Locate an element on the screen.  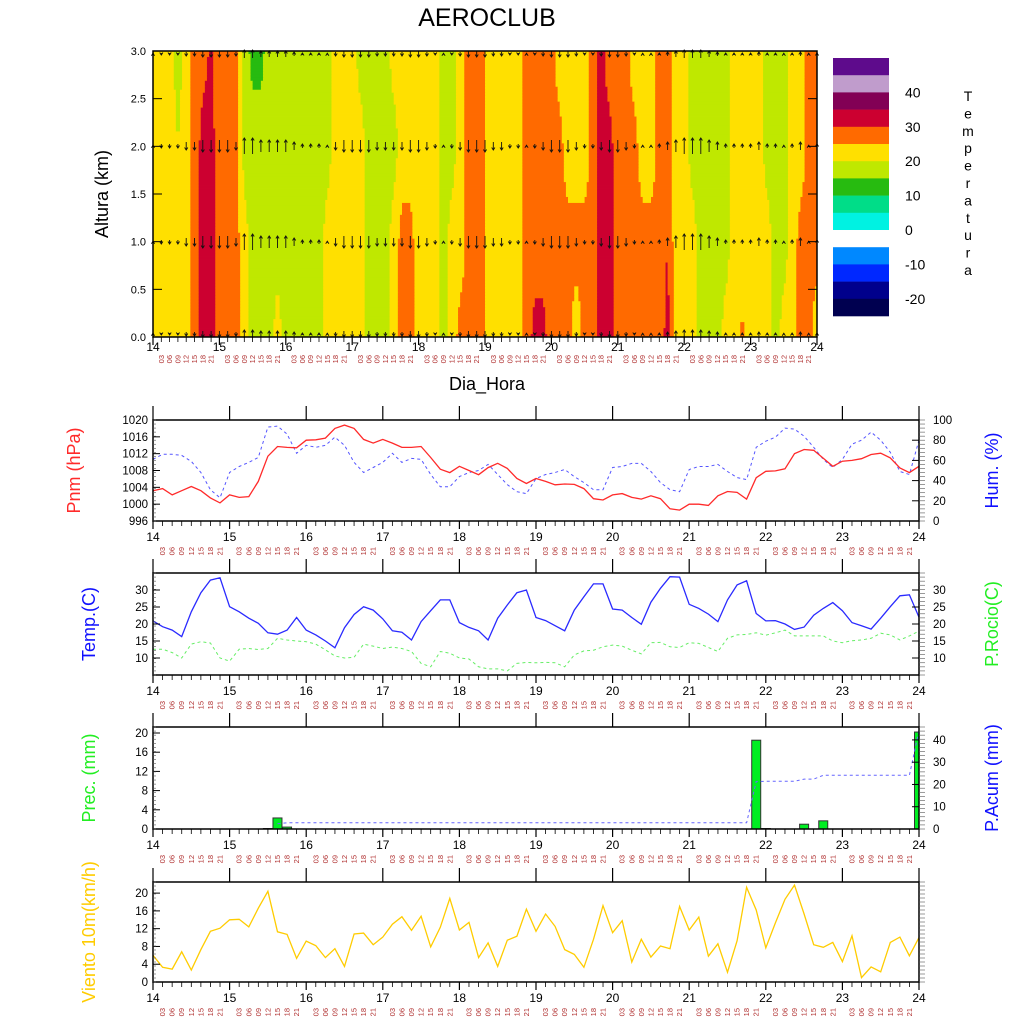
y-tick-label-left: 0 is located at coordinates (145, 983).